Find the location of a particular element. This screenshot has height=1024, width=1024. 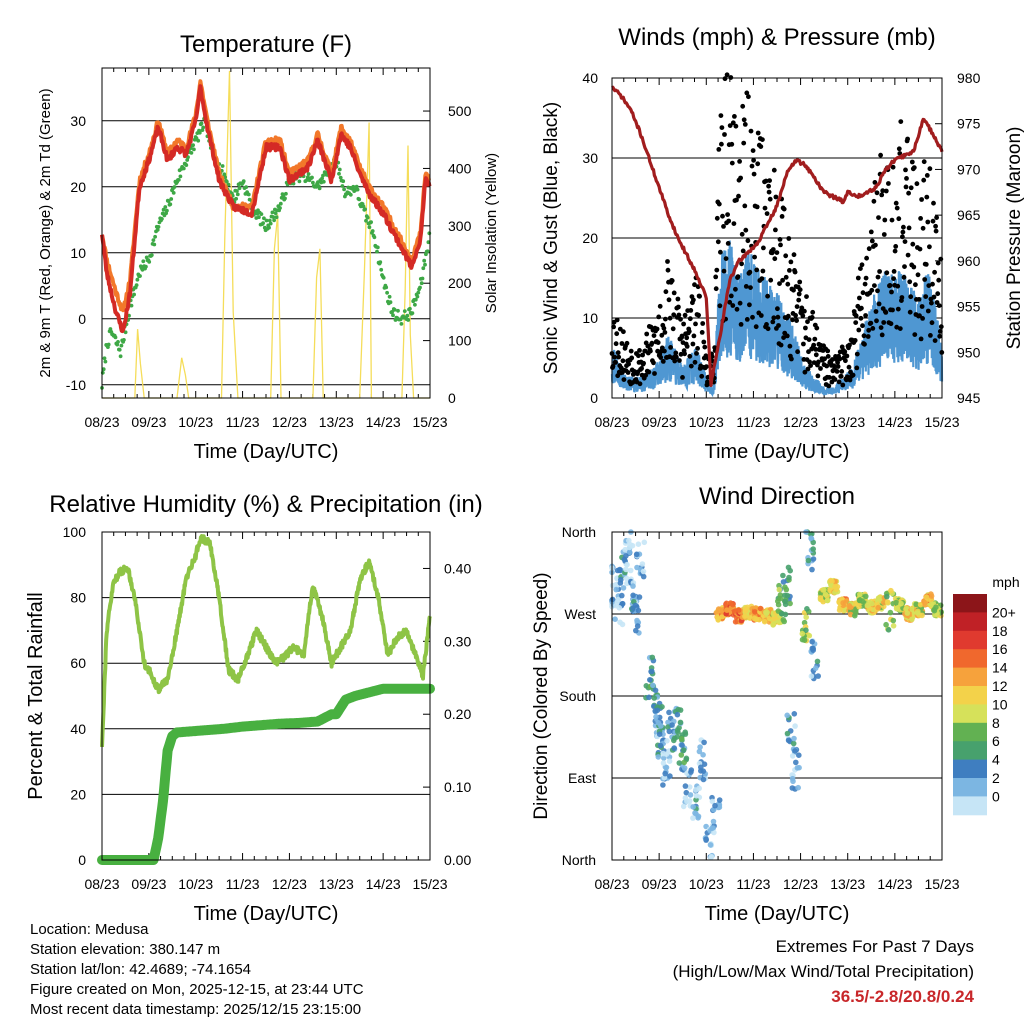

colorbar-label: 18 is located at coordinates (1000, 631).